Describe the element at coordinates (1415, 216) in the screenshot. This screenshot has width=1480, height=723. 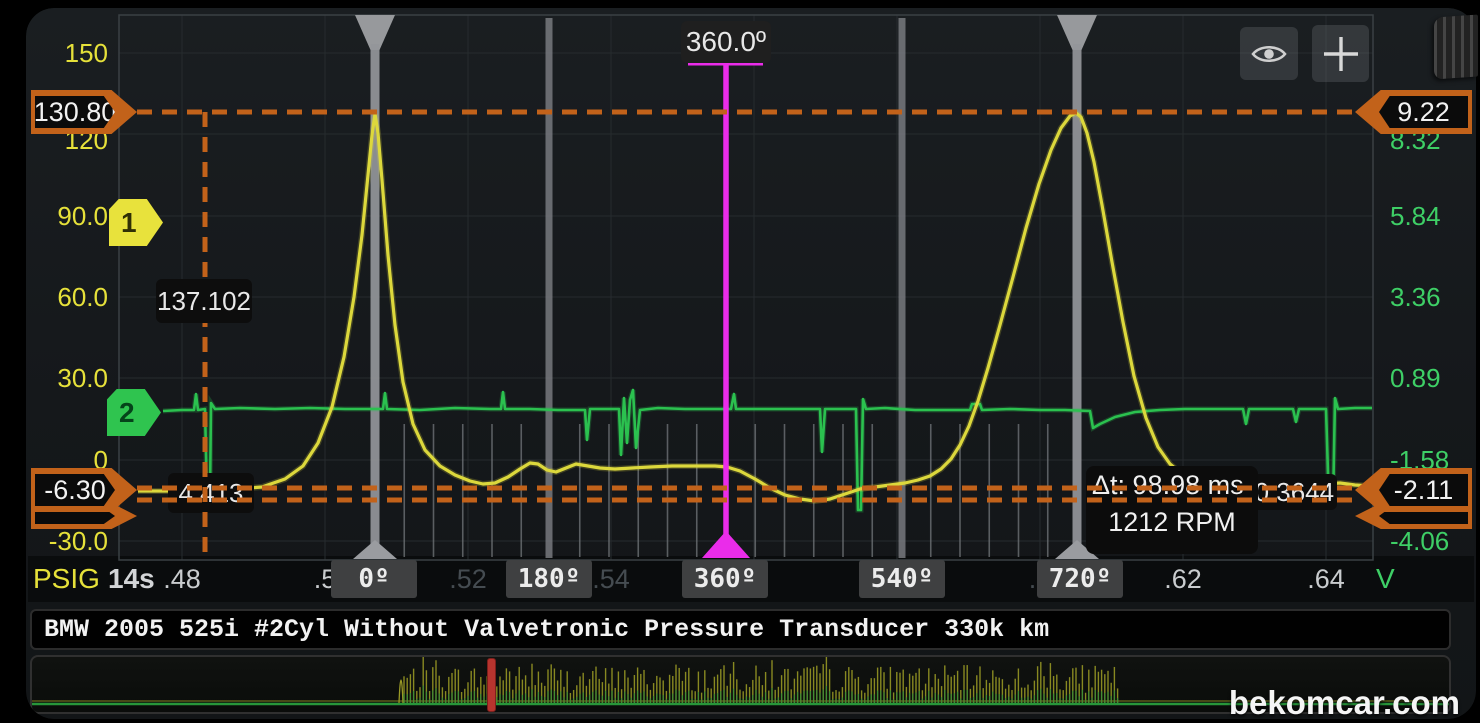
I see `right-axis-tick: 5.84` at that location.